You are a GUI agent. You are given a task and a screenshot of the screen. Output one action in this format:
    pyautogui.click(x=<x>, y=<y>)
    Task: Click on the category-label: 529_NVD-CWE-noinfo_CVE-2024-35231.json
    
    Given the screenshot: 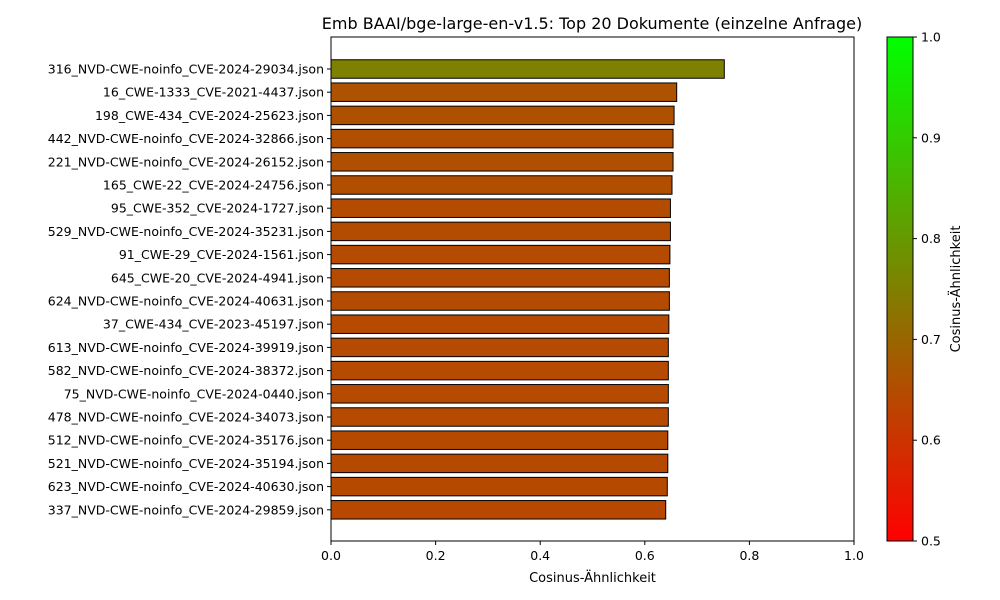 What is the action you would take?
    pyautogui.click(x=186, y=231)
    